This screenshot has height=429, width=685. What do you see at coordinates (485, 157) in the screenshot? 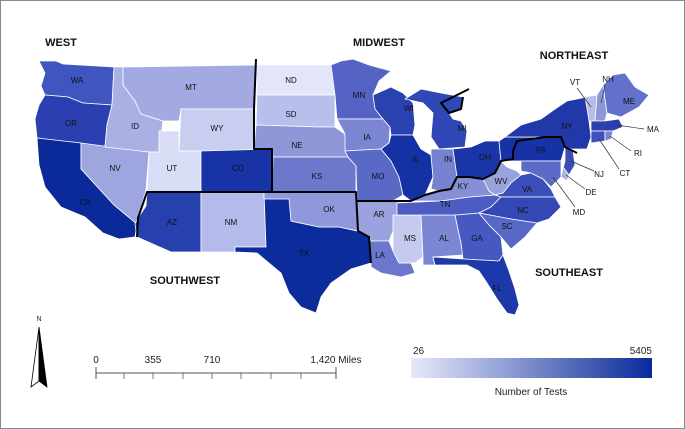
I see `state-label-oh: OH` at bounding box center [485, 157].